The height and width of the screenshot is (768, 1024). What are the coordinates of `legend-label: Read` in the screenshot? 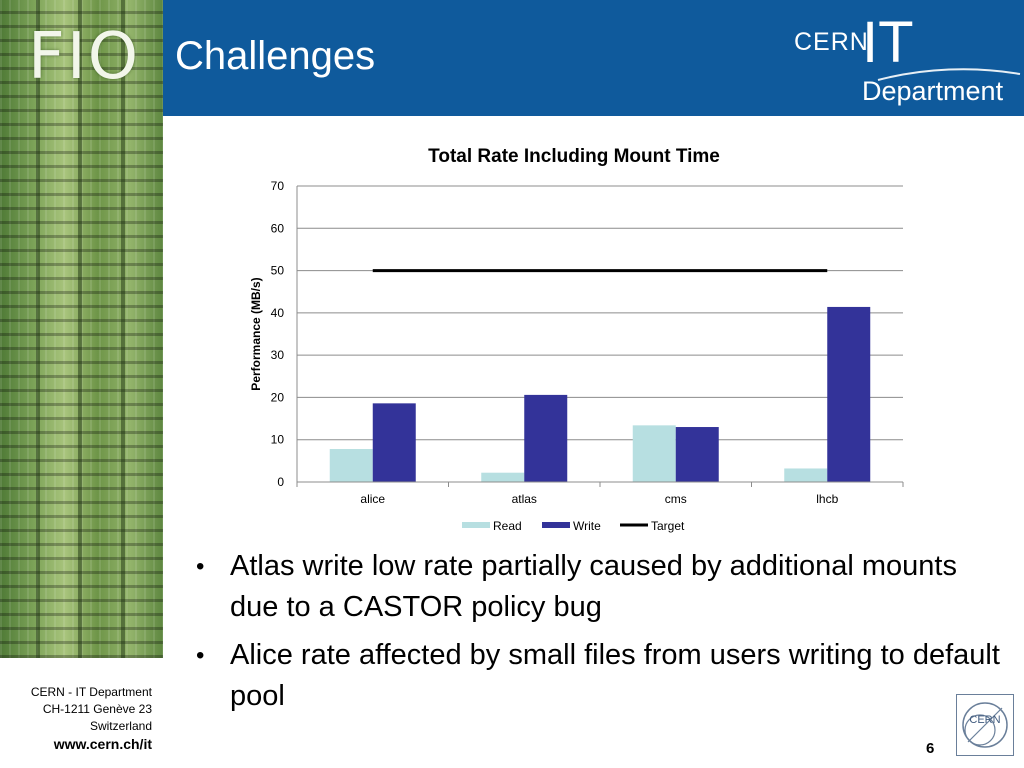 It's located at (507, 526).